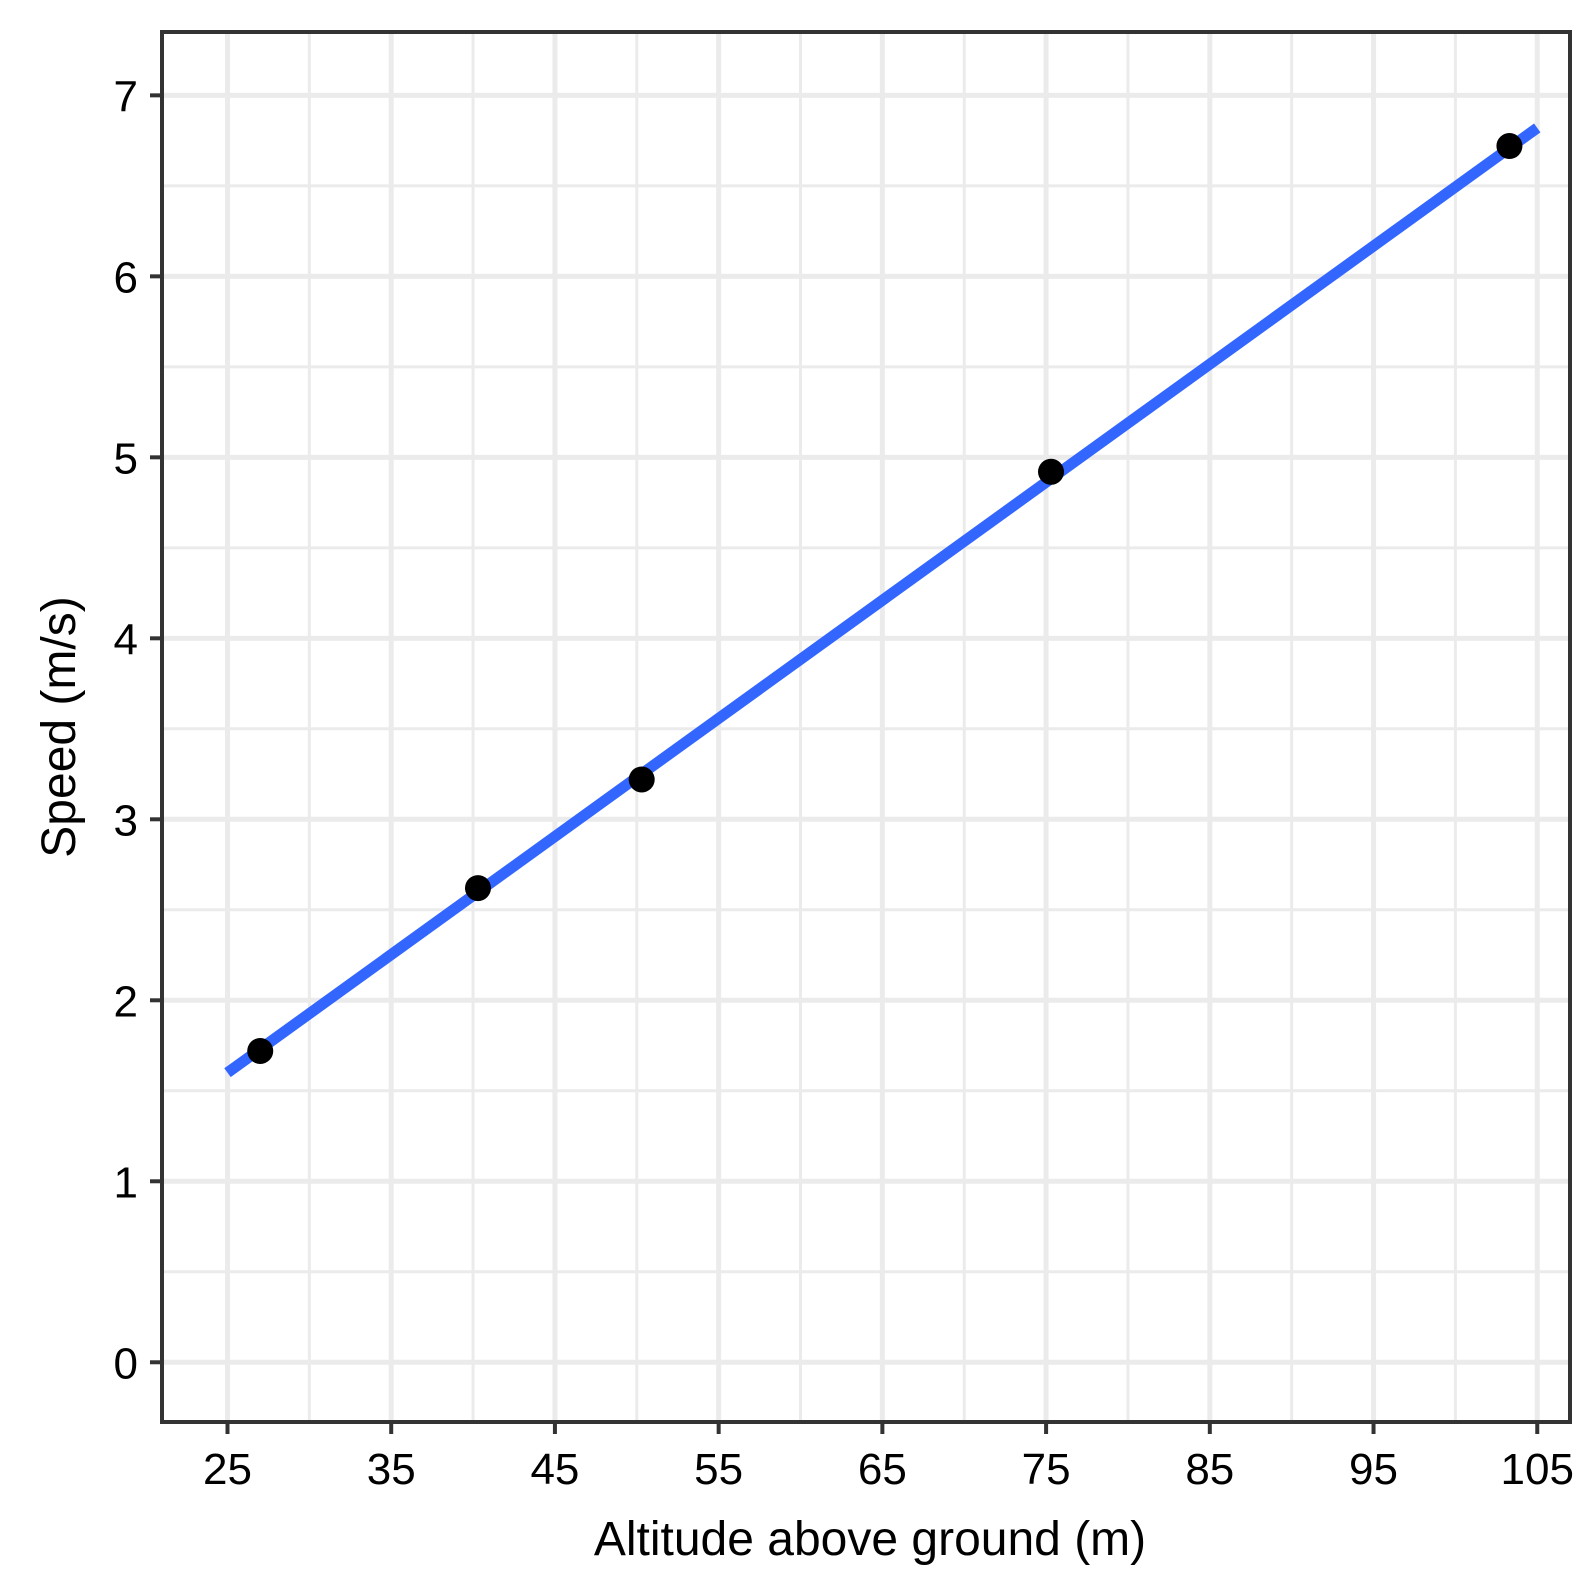  What do you see at coordinates (126, 1363) in the screenshot?
I see `y-tick-label: 0` at bounding box center [126, 1363].